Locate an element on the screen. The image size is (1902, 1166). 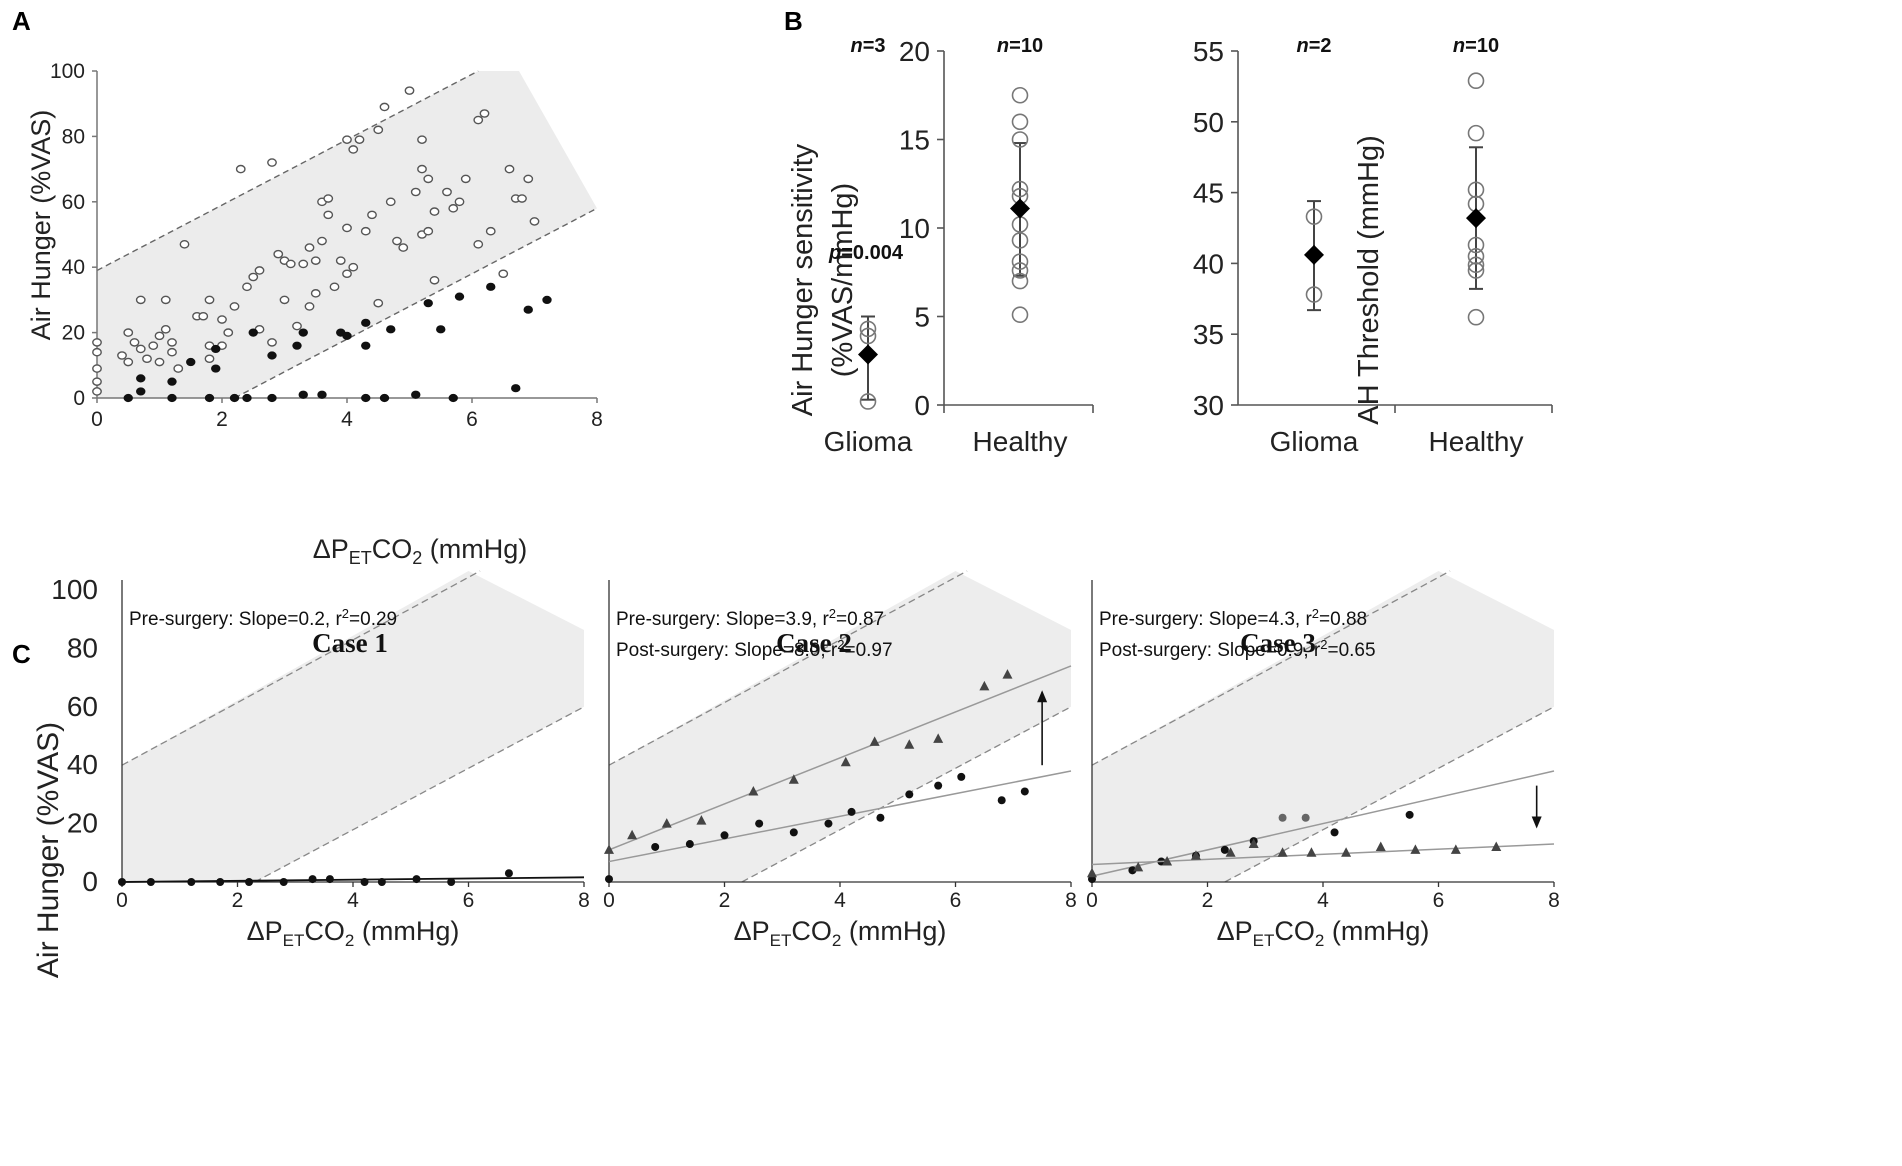
panel-a-y-axis-label: Air Hunger (%VAS) is located at coordinates (41, 225).